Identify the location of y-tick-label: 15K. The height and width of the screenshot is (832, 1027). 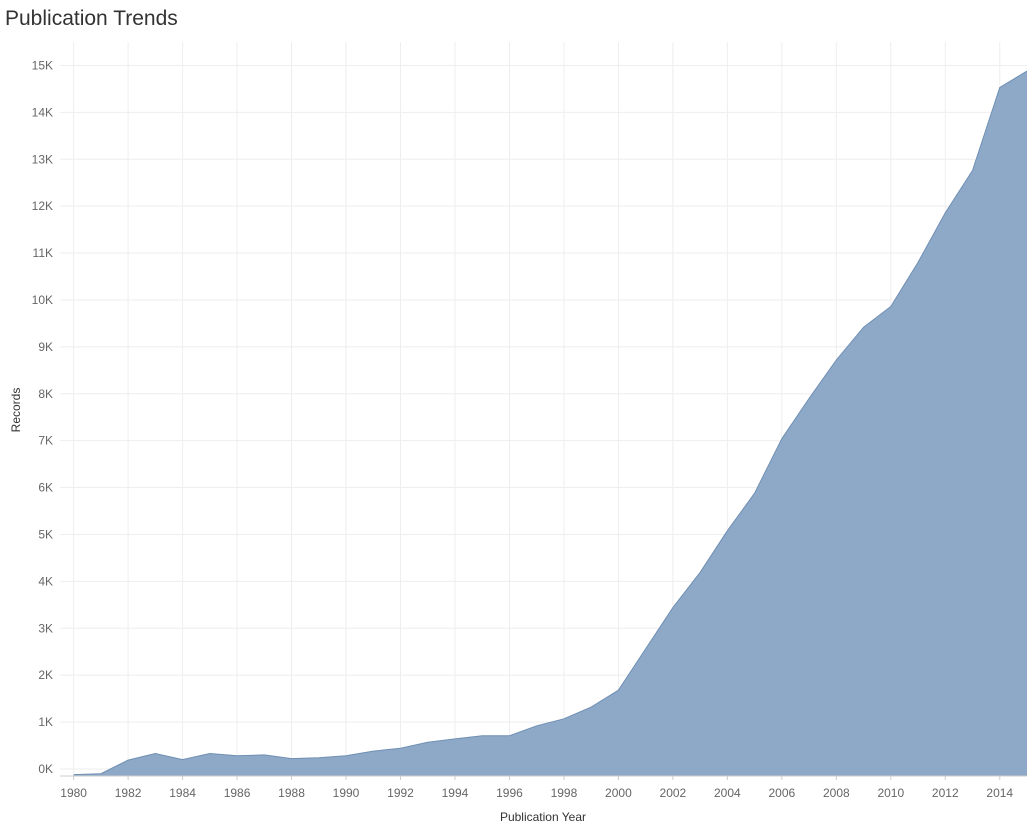
(42, 65).